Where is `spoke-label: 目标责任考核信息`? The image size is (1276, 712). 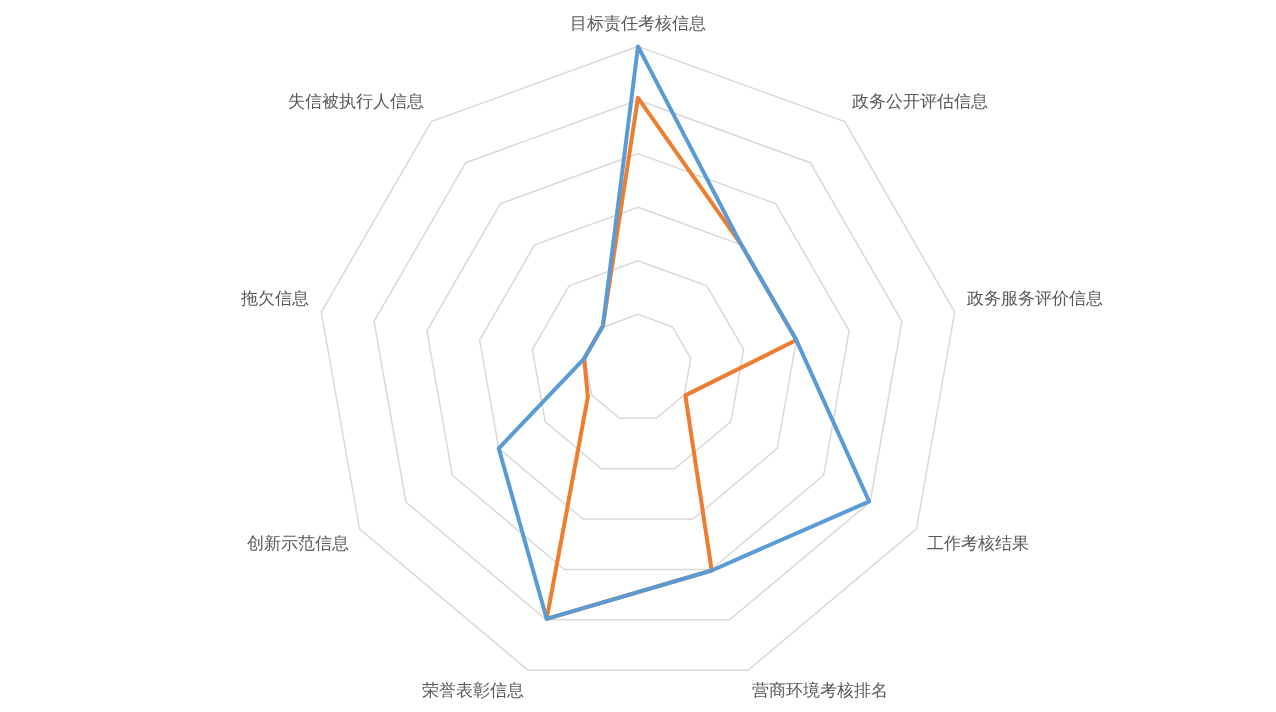 spoke-label: 目标责任考核信息 is located at coordinates (638, 22).